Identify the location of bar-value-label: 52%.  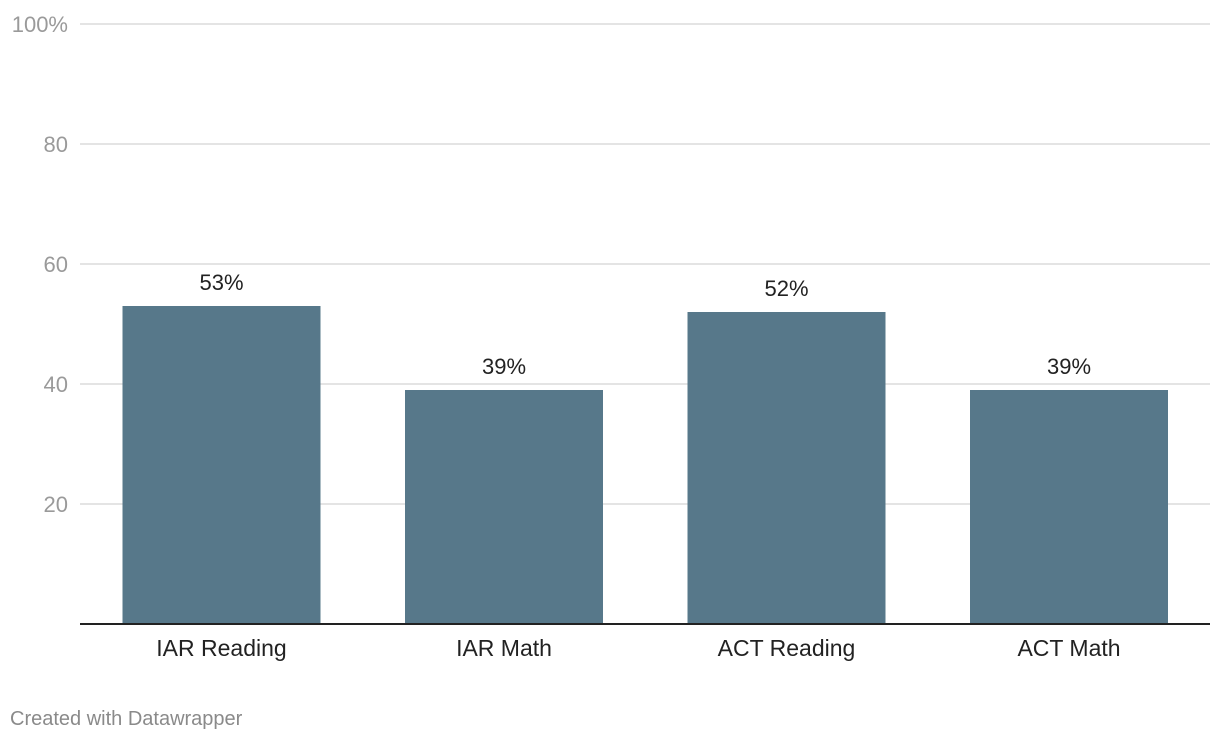
(786, 288).